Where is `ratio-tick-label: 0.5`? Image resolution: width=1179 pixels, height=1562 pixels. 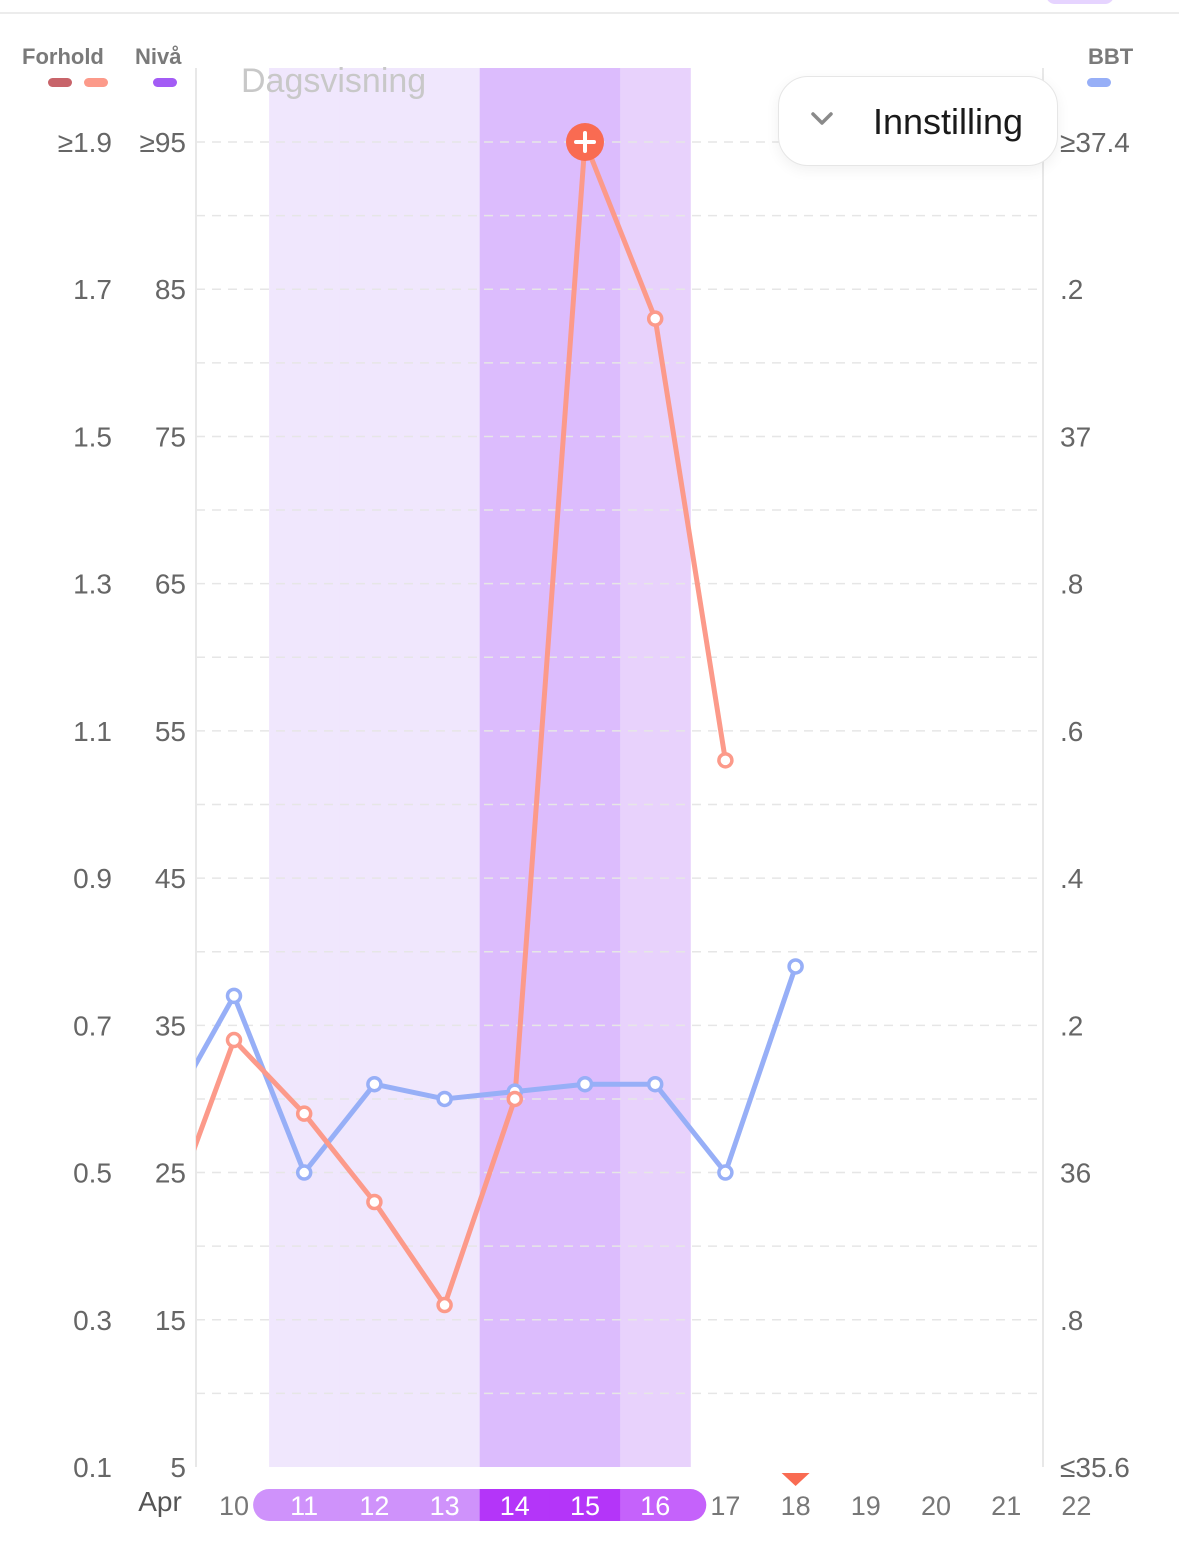
ratio-tick-label: 0.5 is located at coordinates (92, 1173).